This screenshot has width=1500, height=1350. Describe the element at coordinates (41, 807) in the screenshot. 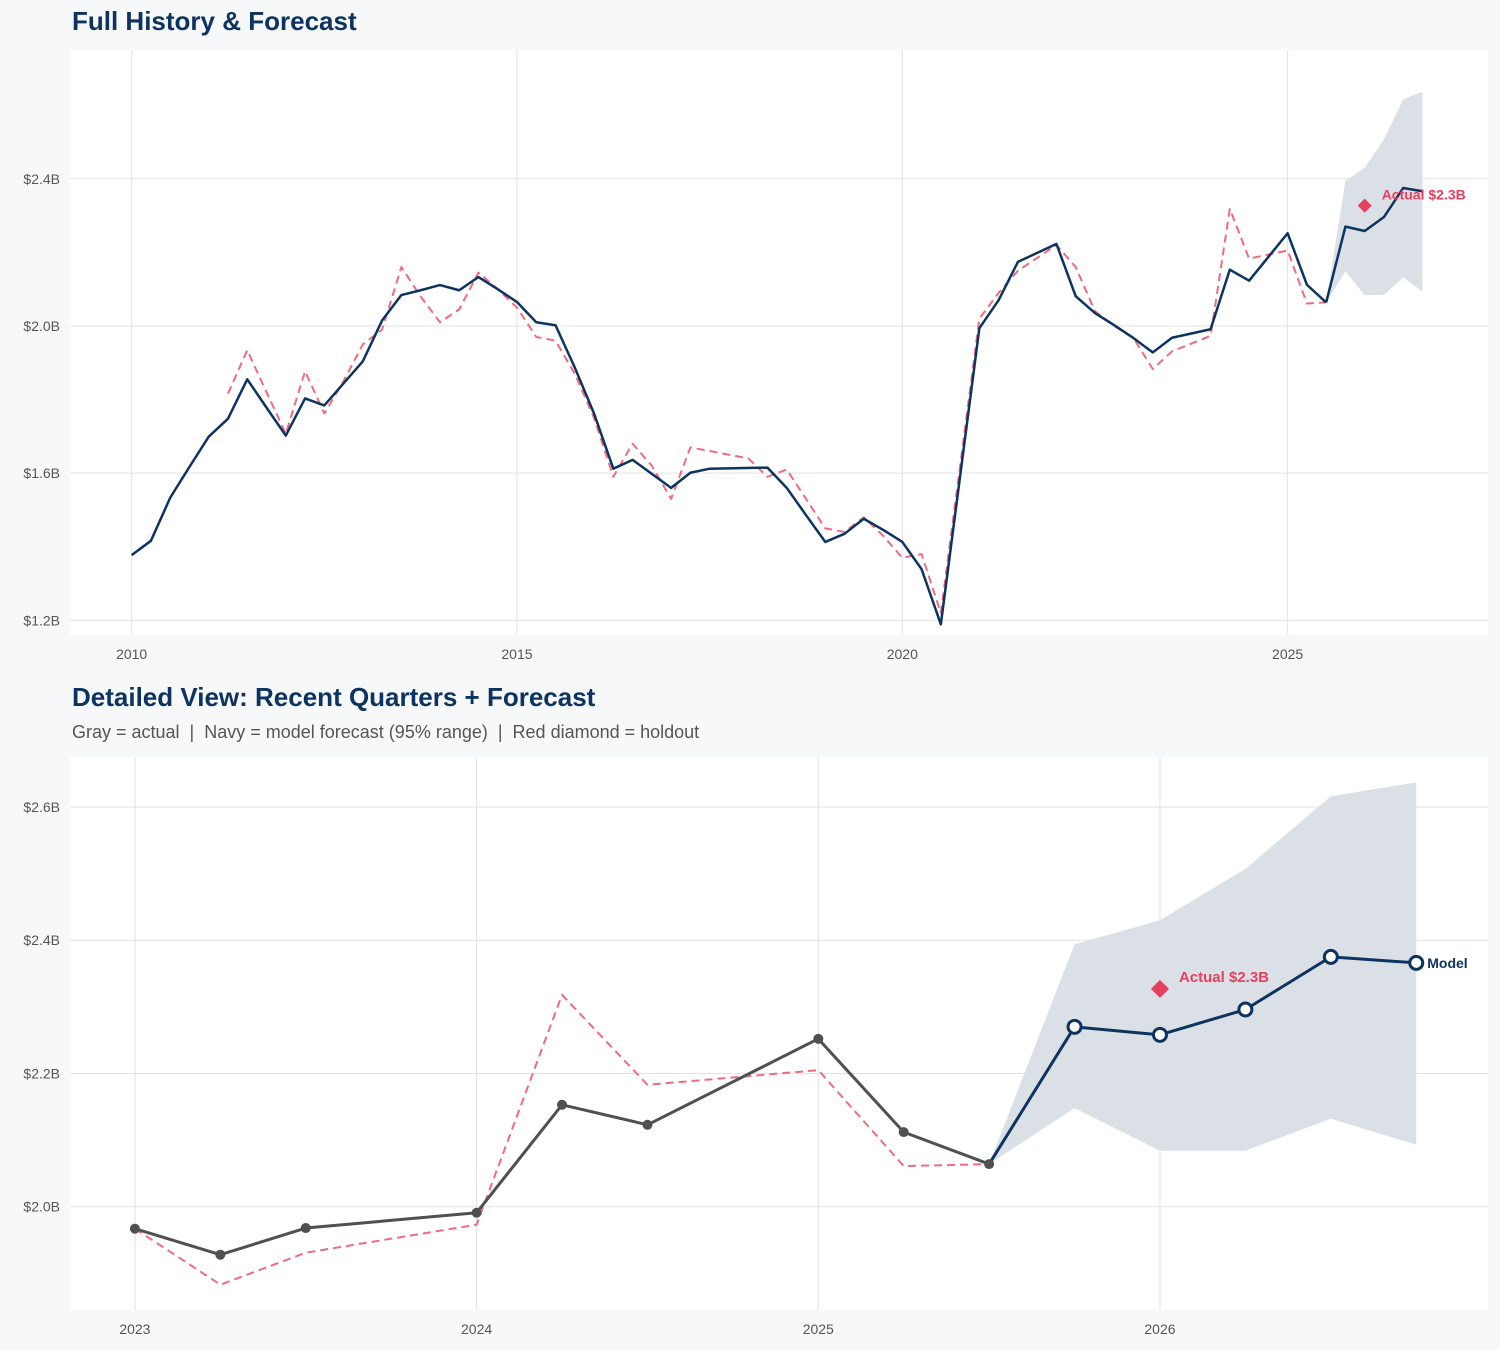

I see `y-tick-label: $2.6B` at that location.